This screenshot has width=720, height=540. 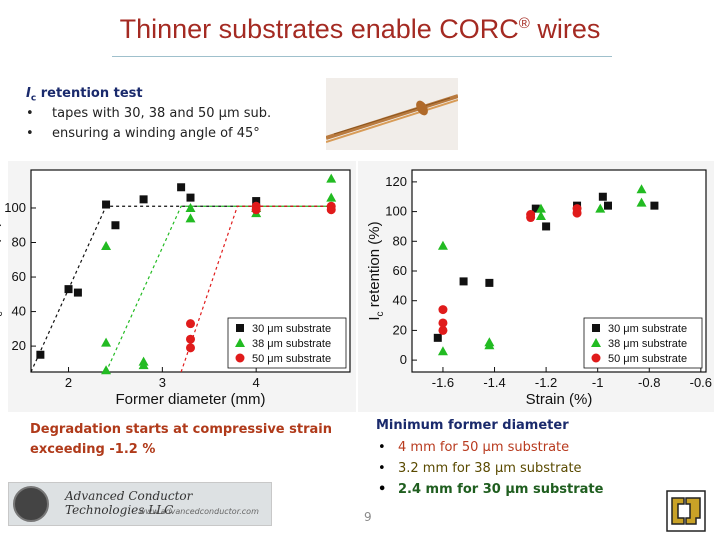 What do you see at coordinates (291, 359) in the screenshot?
I see `legend-label: 50 μm substrate` at bounding box center [291, 359].